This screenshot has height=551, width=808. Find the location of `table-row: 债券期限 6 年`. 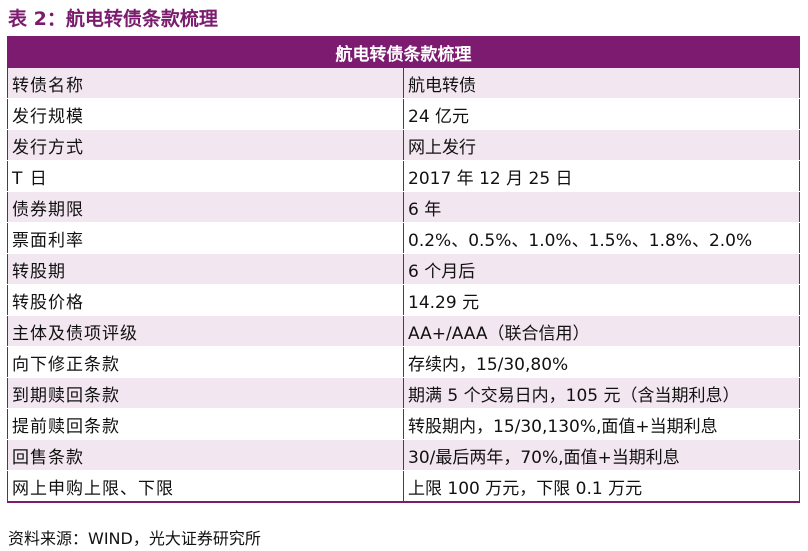

table-row: 债券期限 6 年 is located at coordinates (403, 207).